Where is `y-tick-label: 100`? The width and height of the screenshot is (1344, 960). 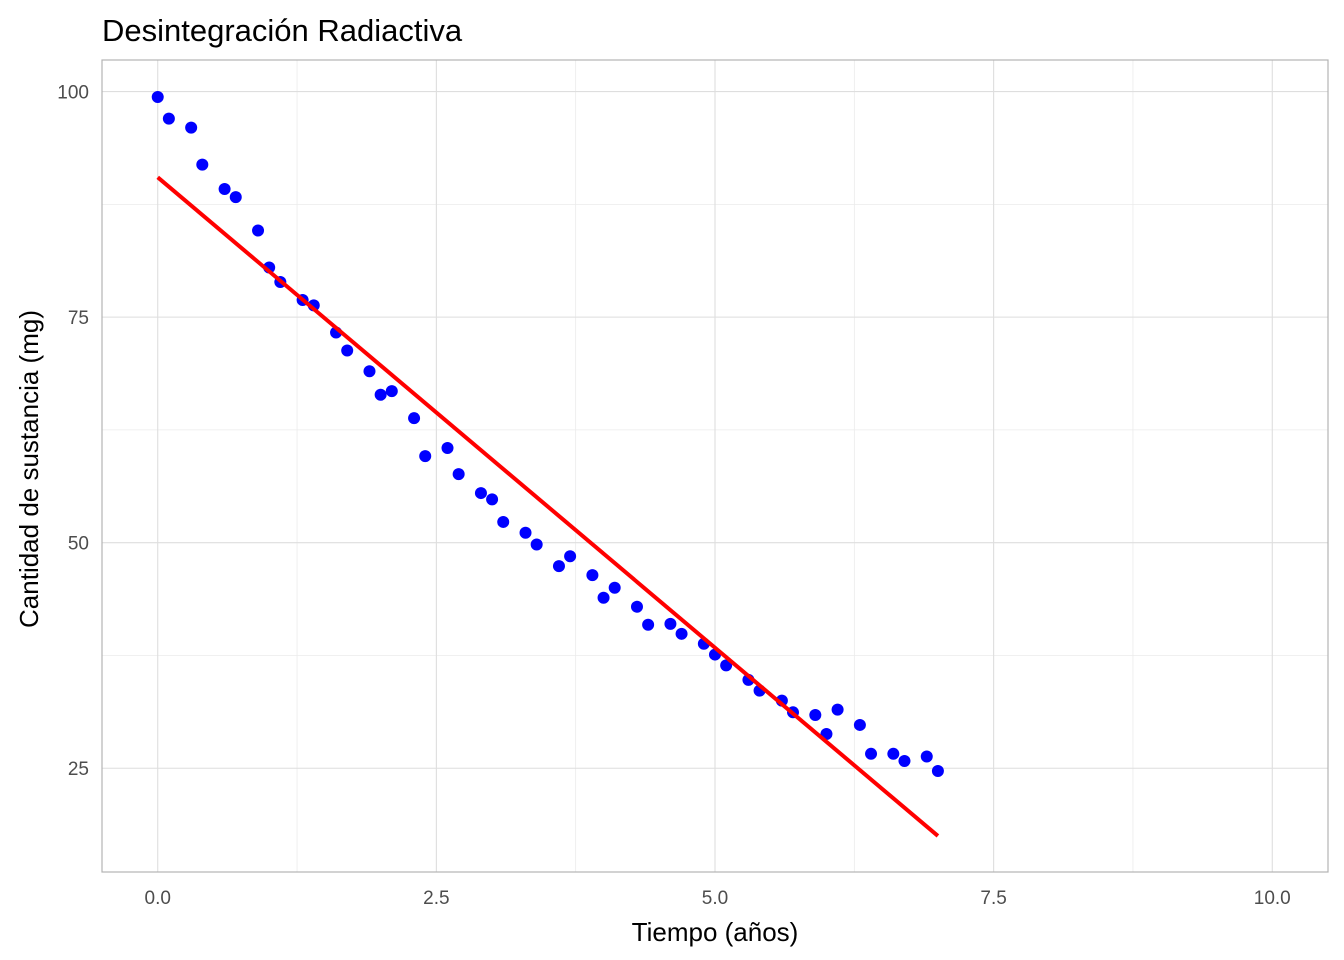
y-tick-label: 100 is located at coordinates (73, 93).